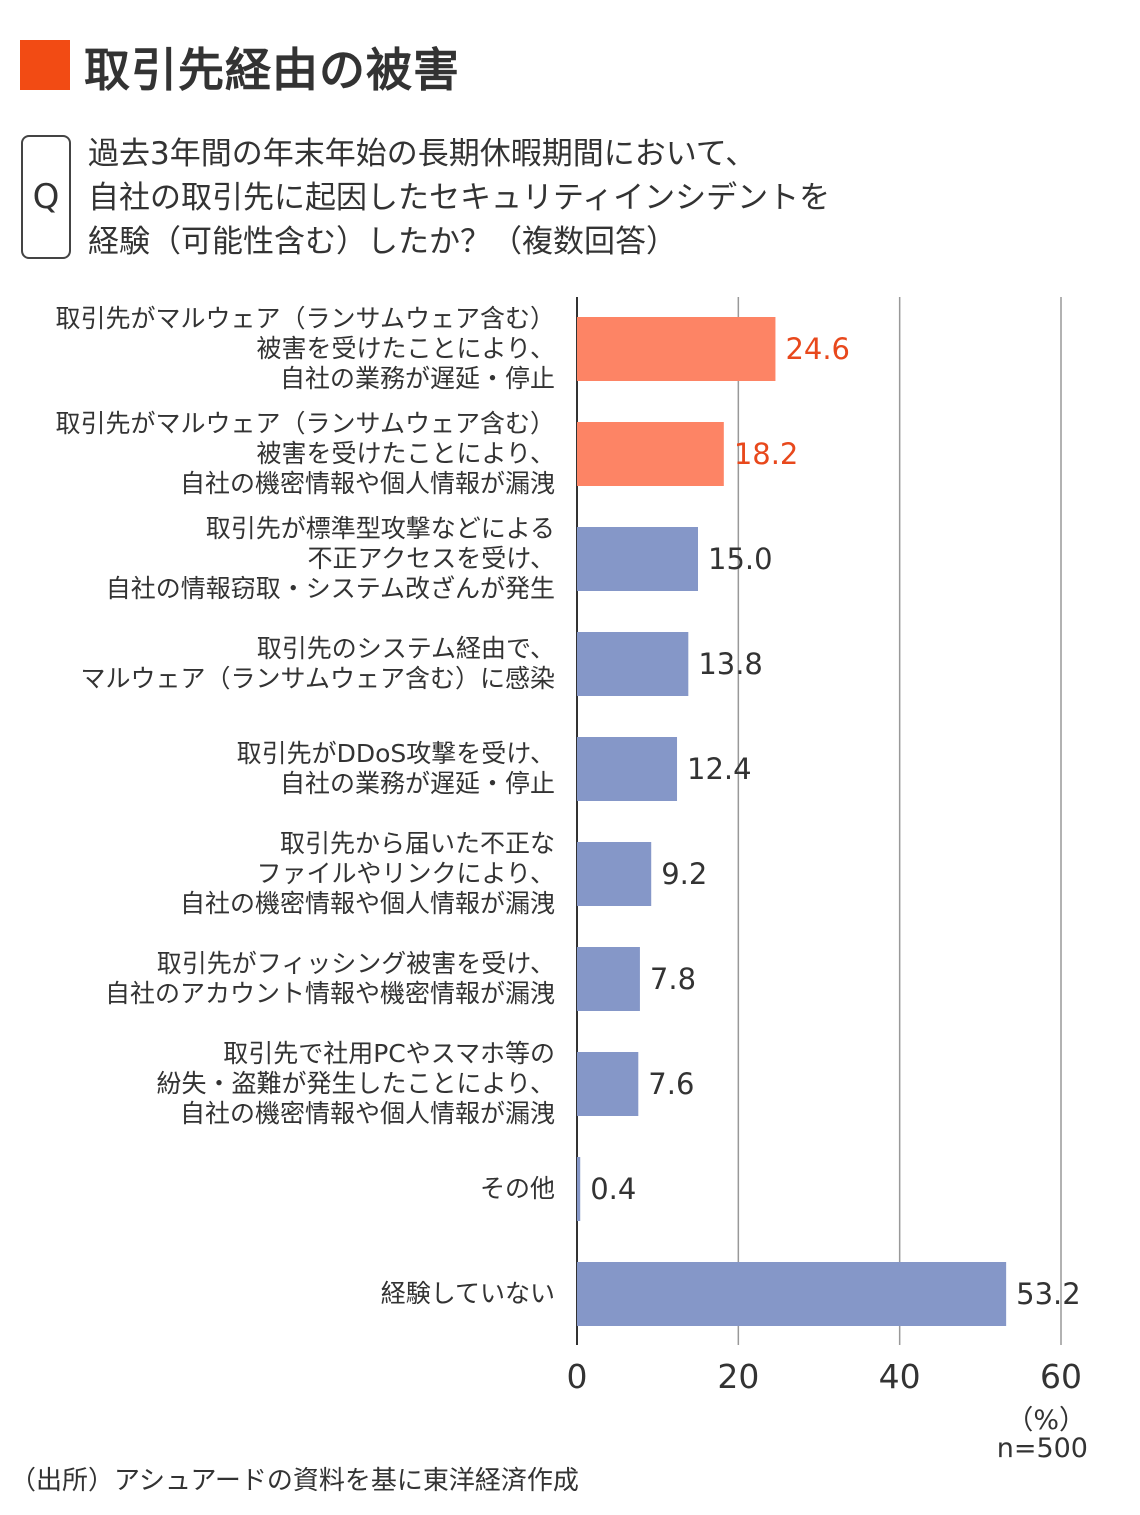 The height and width of the screenshot is (1515, 1140). I want to click on category-label: 取引先のシステム経由で、 マルウェア（ランサムウェア含む）に感染, so click(317, 663).